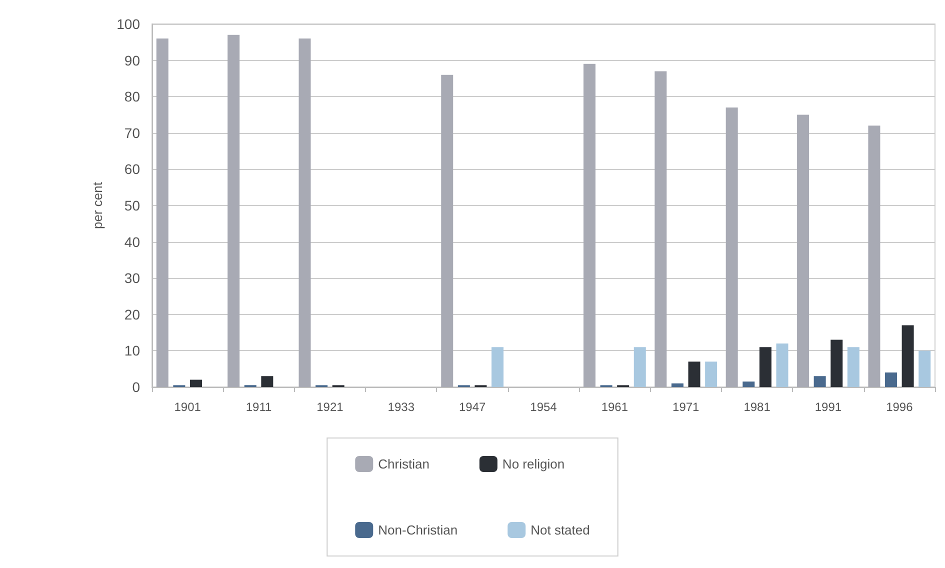  What do you see at coordinates (330, 407) in the screenshot?
I see `x-tick-label: 1921` at bounding box center [330, 407].